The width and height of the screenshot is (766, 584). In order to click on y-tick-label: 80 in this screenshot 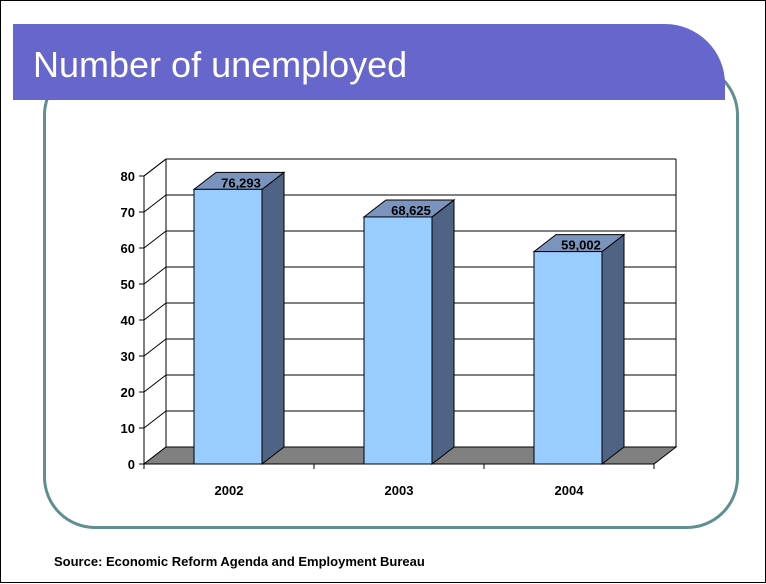, I will do `click(128, 176)`.